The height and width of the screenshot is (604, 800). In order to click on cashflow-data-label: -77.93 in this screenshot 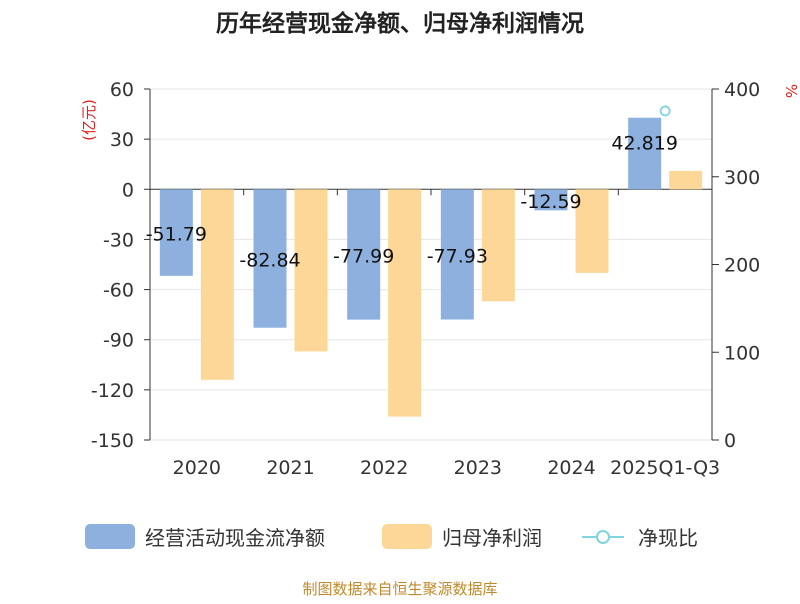, I will do `click(457, 256)`.